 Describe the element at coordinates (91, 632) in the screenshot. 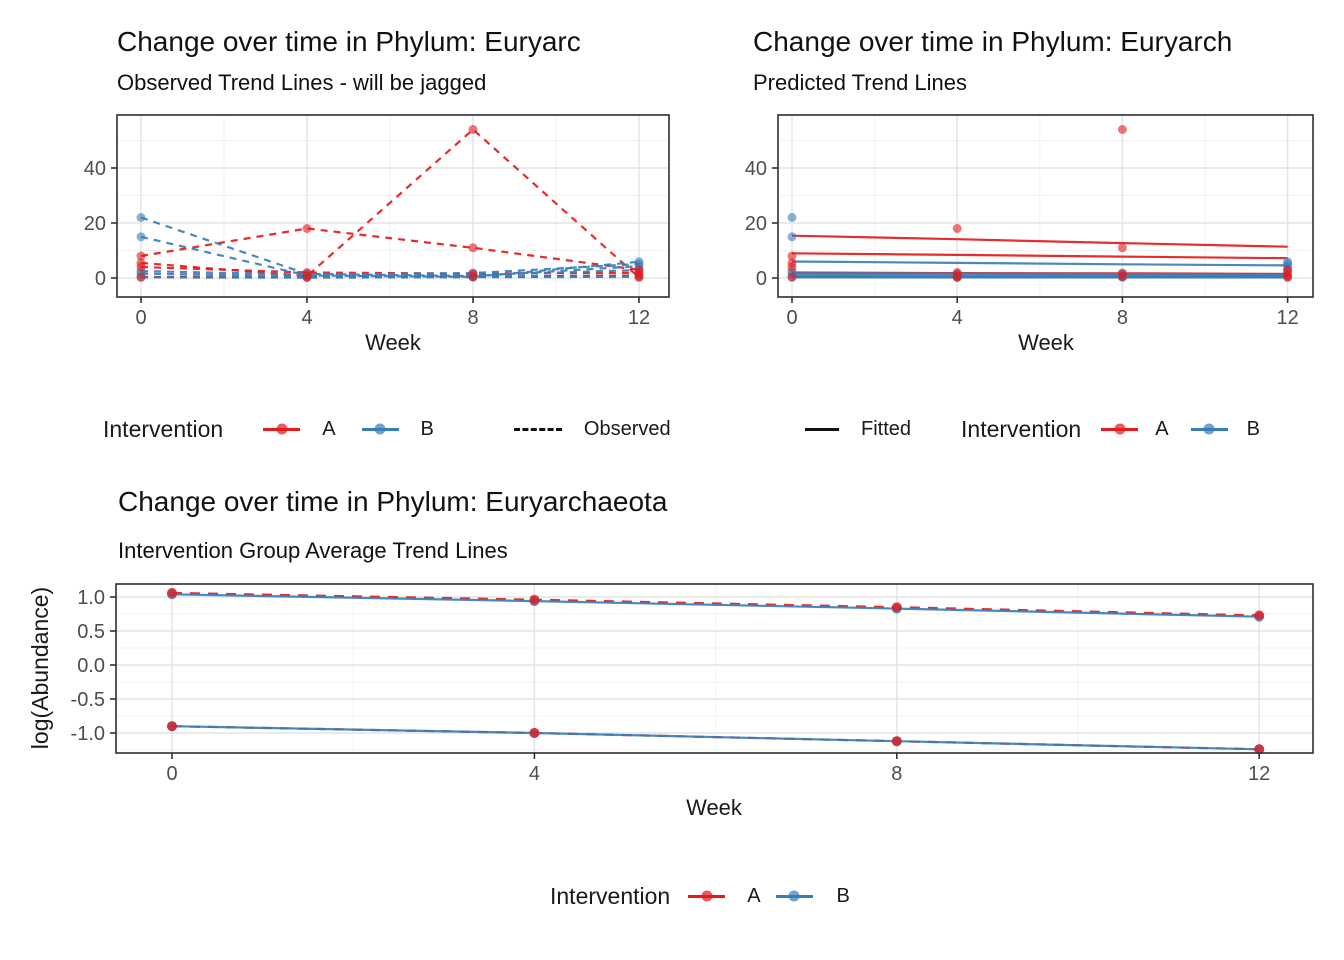

I see `y-tick-label: 0.5` at that location.